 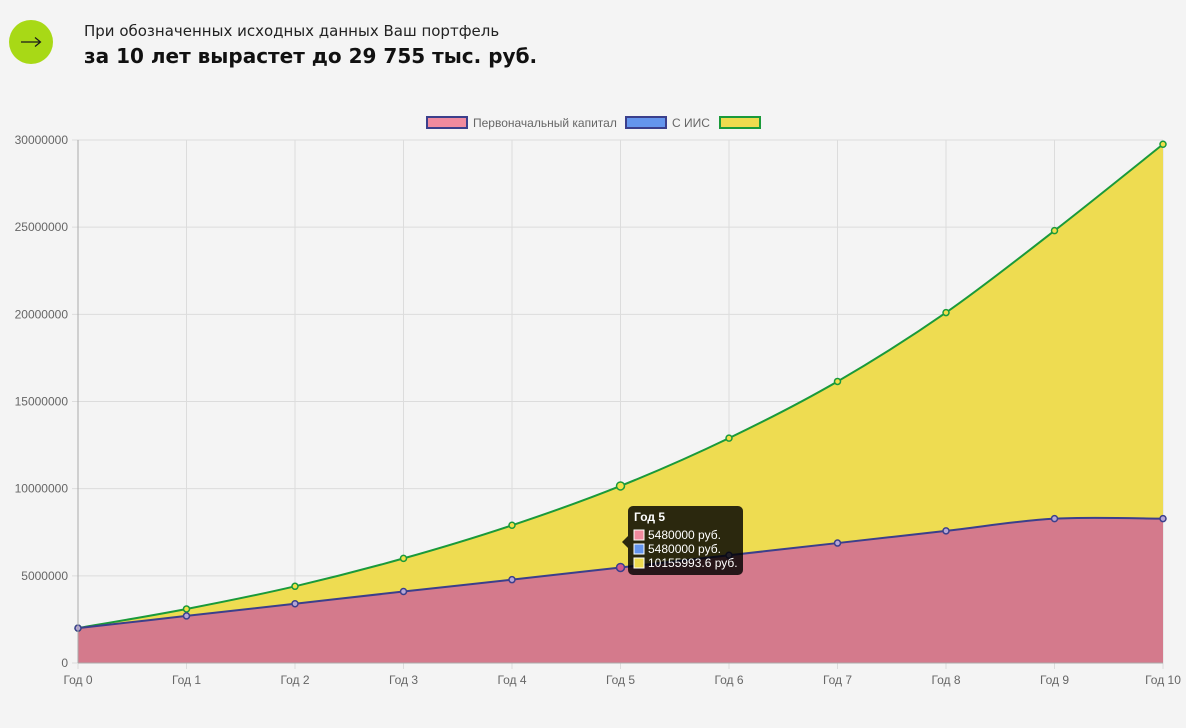 I want to click on x-tick-label: Год 9, so click(x=1054, y=680).